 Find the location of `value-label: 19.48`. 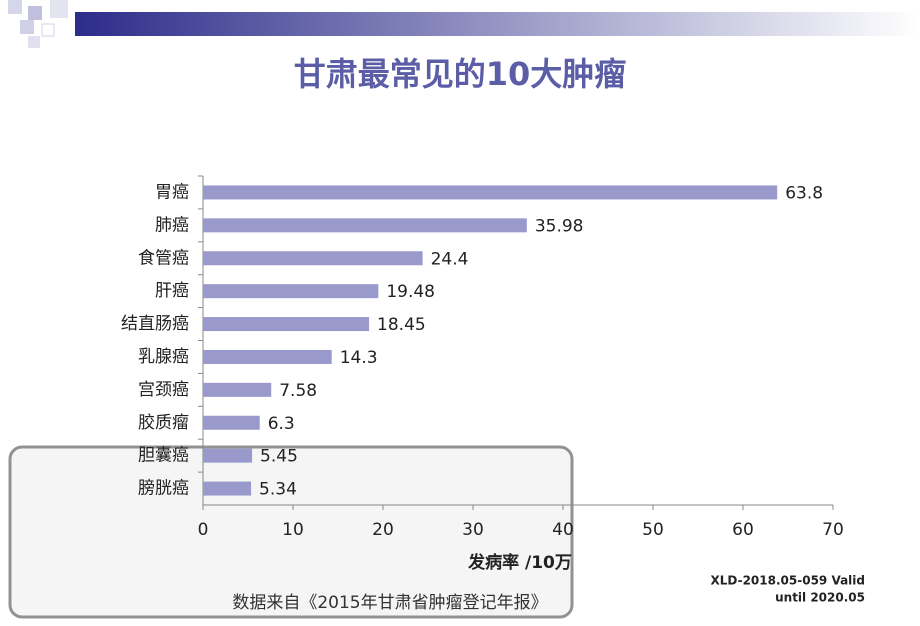

value-label: 19.48 is located at coordinates (410, 292).